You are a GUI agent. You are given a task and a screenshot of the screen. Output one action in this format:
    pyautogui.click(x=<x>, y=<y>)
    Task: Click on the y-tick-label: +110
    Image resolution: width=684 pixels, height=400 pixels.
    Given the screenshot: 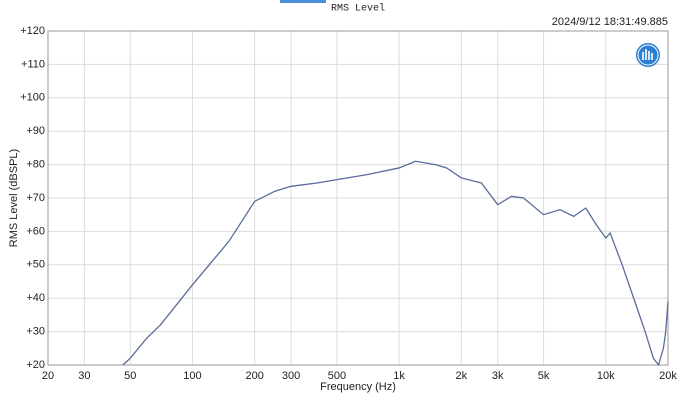 What is the action you would take?
    pyautogui.click(x=33, y=64)
    